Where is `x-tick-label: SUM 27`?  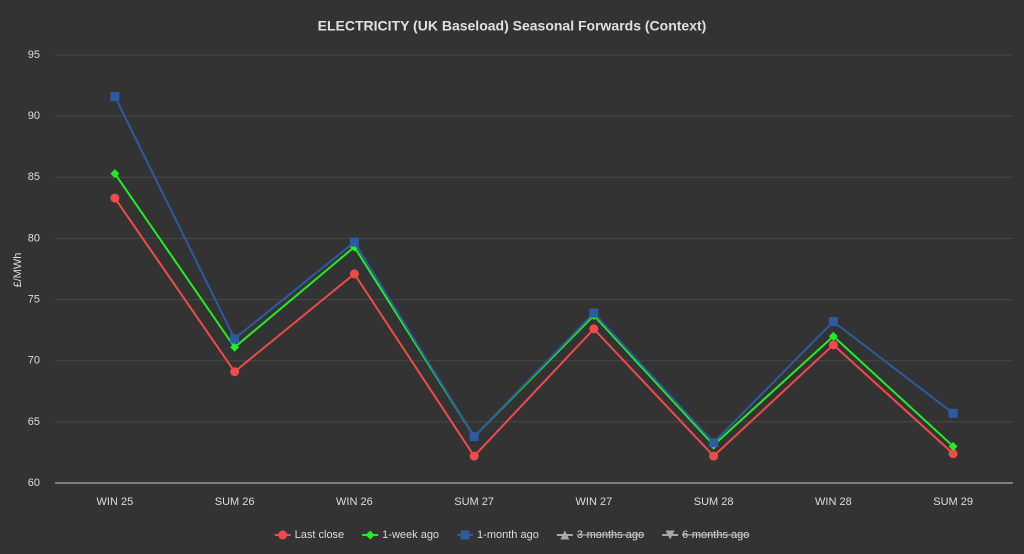
x-tick-label: SUM 27 is located at coordinates (474, 502).